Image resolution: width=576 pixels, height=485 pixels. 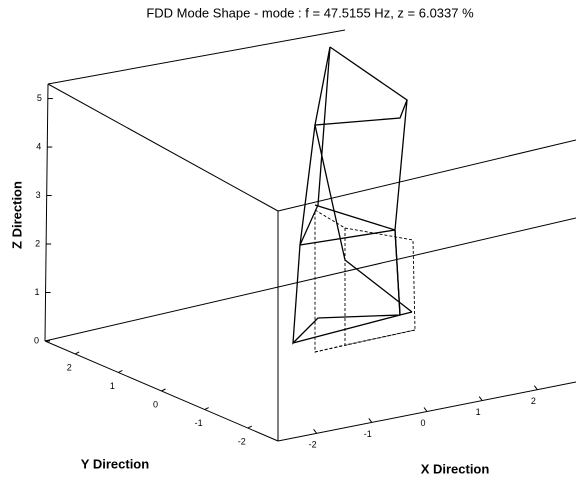 What do you see at coordinates (38, 195) in the screenshot?
I see `z-tick-label: 3` at bounding box center [38, 195].